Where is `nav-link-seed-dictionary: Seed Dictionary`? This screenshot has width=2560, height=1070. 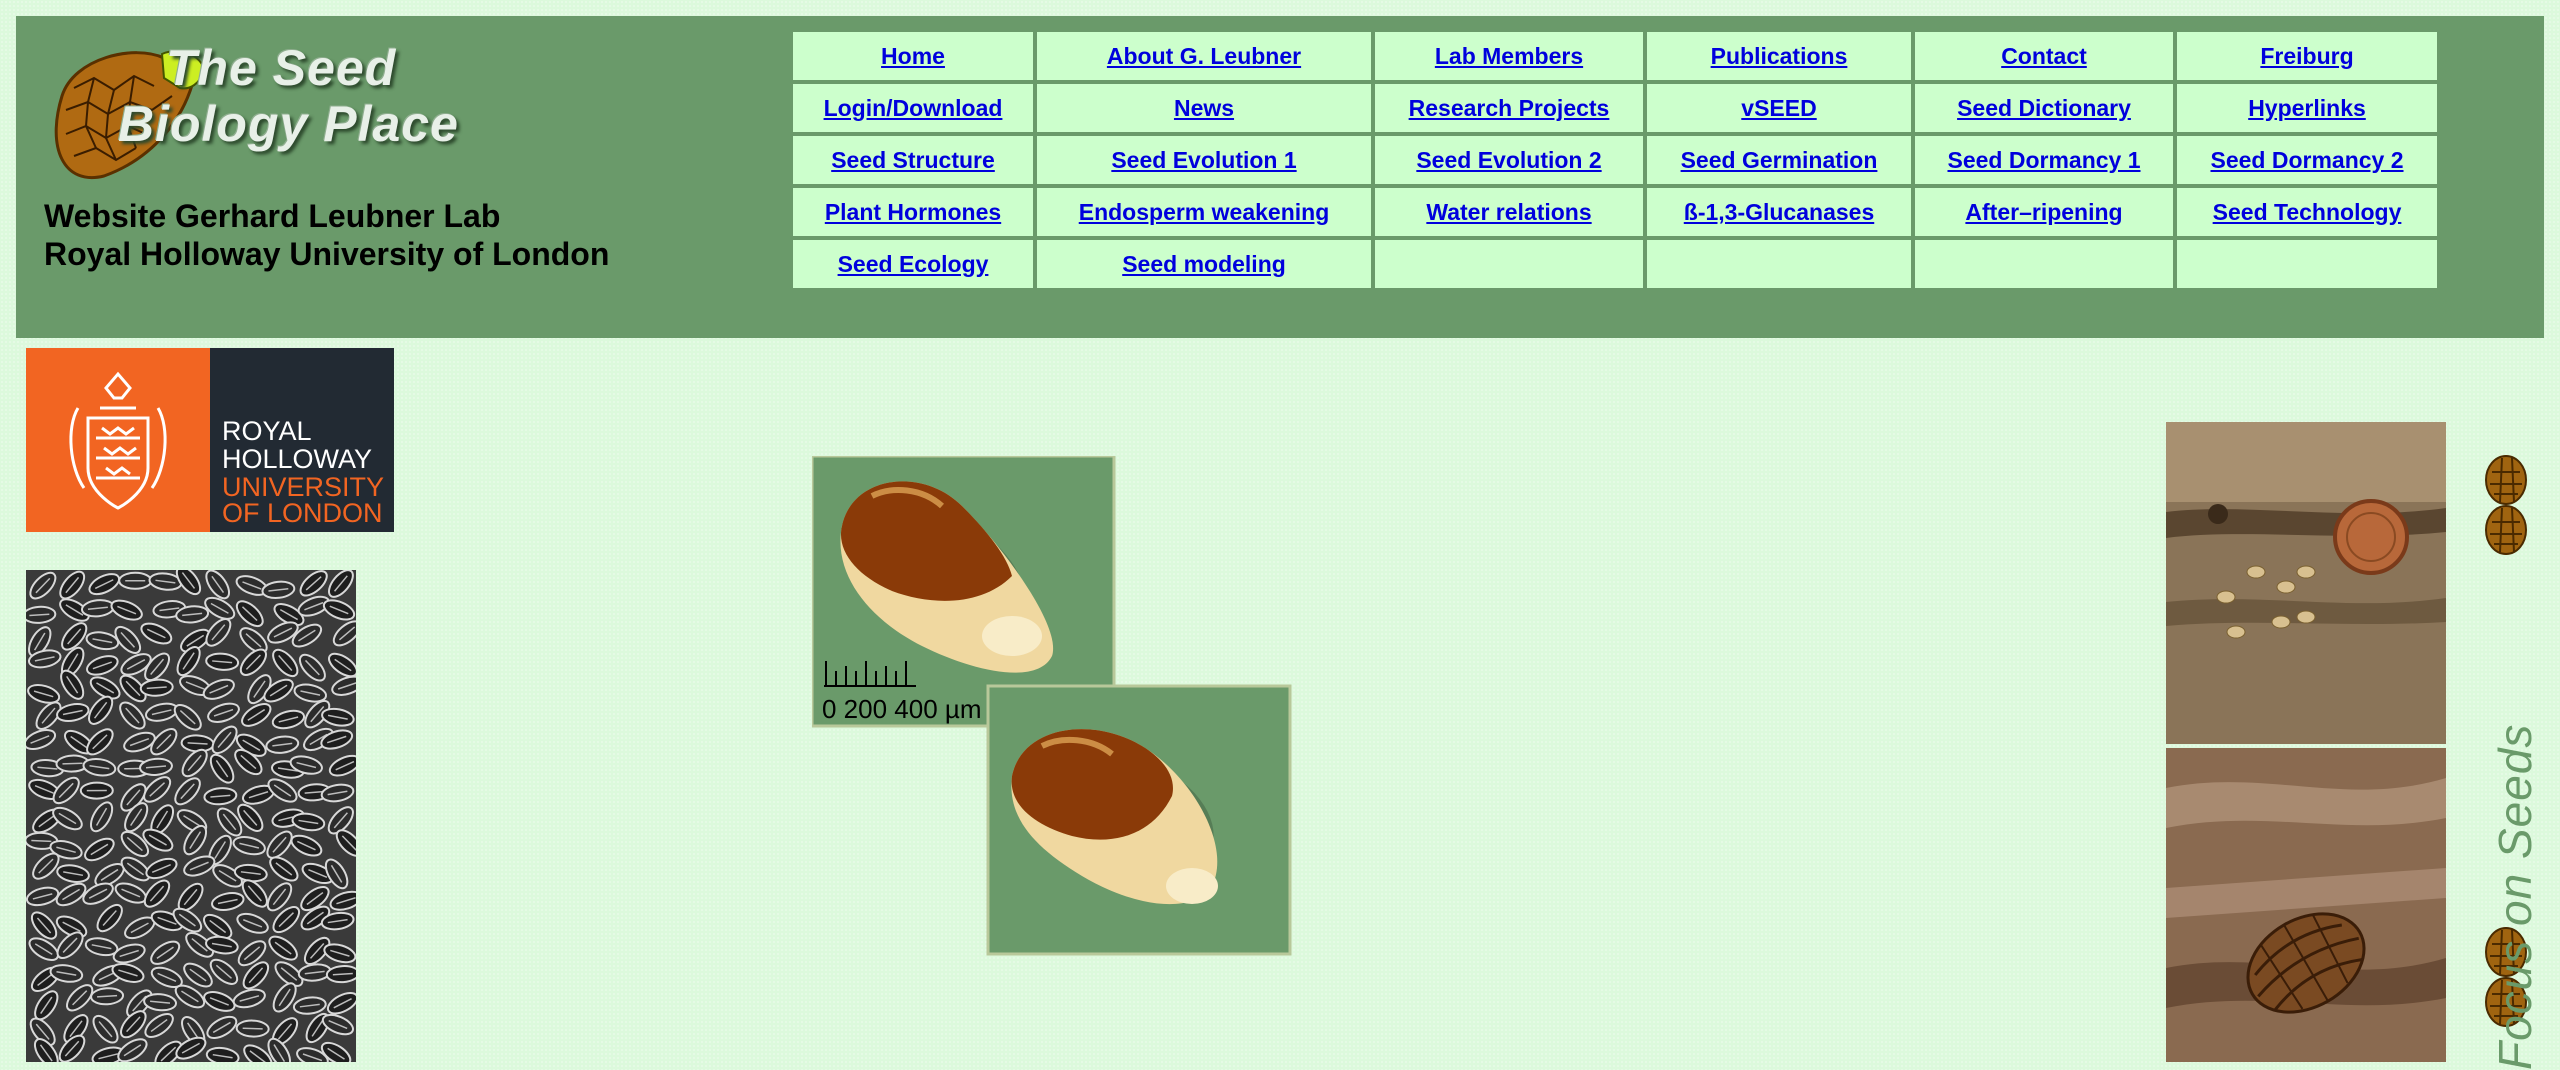 nav-link-seed-dictionary: Seed Dictionary is located at coordinates (2044, 108).